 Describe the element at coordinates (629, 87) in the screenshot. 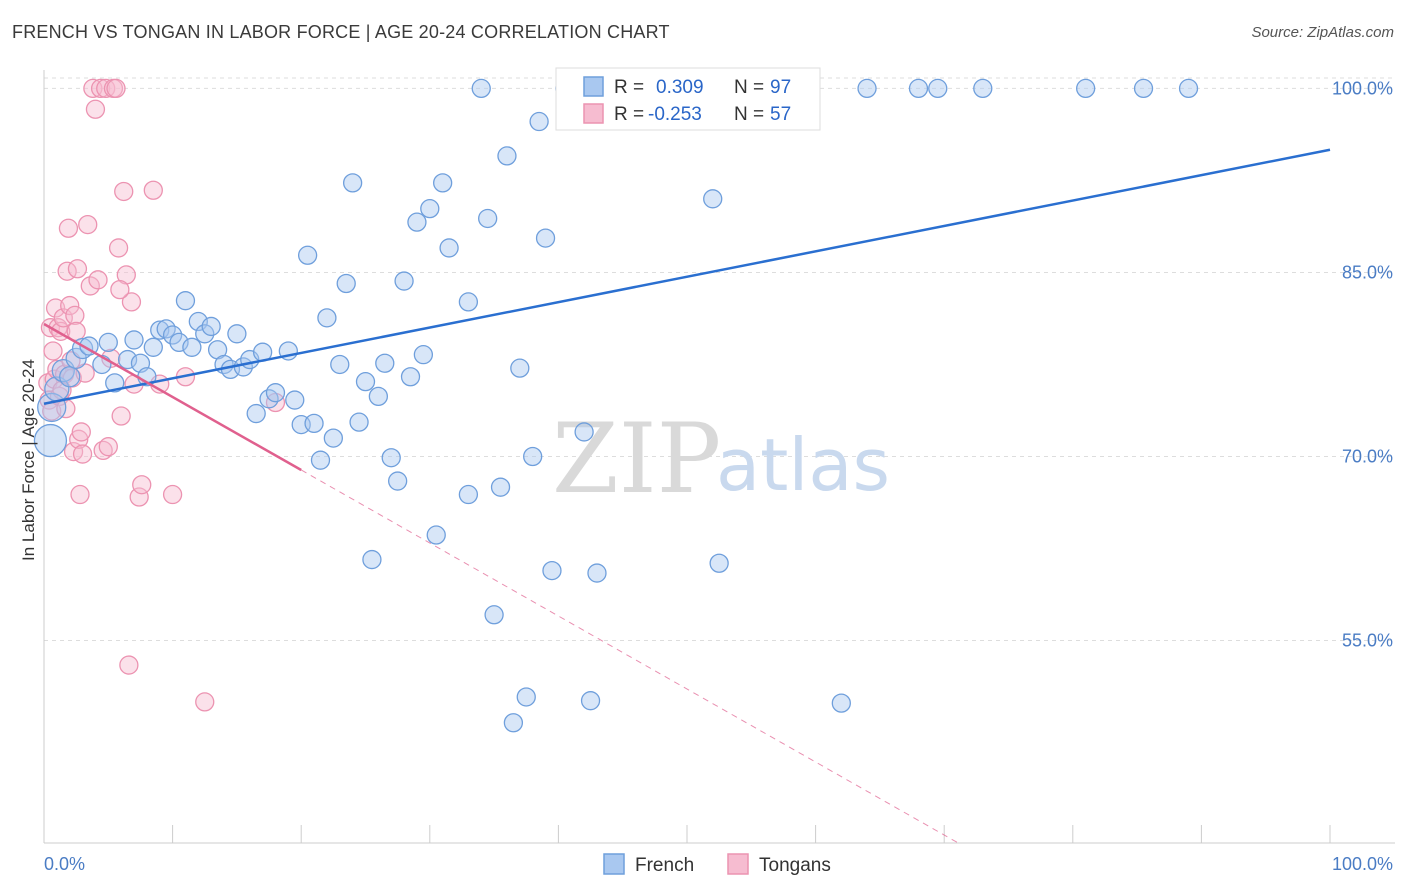

I see `french-r-label: R =` at that location.